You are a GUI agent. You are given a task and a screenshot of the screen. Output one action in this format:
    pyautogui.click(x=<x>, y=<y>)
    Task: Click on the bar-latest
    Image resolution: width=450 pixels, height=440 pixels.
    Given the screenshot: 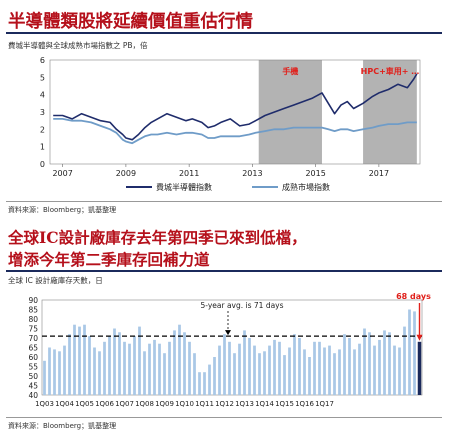 What is the action you would take?
    pyautogui.click(x=419, y=368)
    